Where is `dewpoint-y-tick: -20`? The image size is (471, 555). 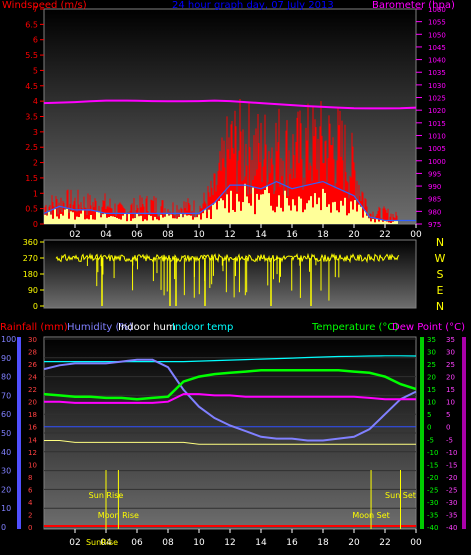 dewpoint-y-tick: -20 is located at coordinates (451, 478).